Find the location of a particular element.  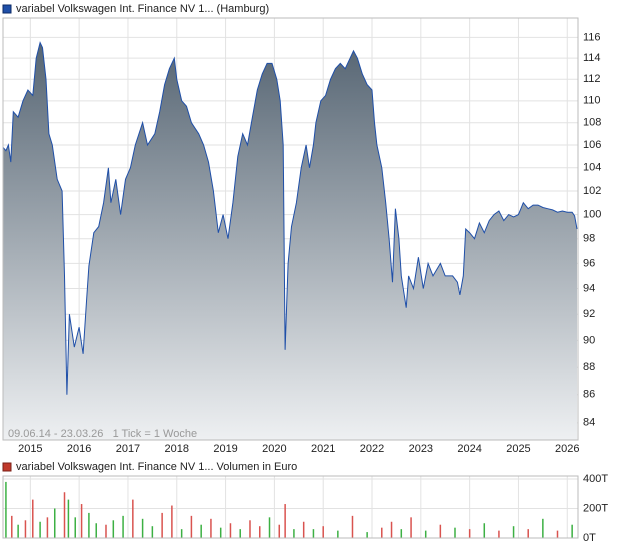

x-tick-label: 2021 is located at coordinates (323, 449).